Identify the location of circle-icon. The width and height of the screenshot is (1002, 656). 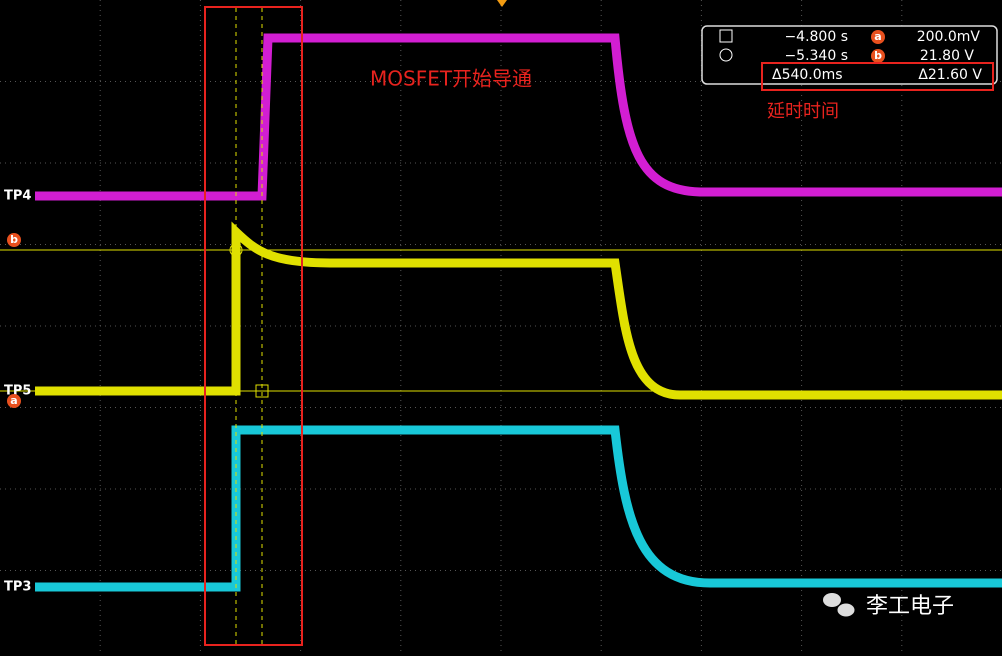
(726, 55).